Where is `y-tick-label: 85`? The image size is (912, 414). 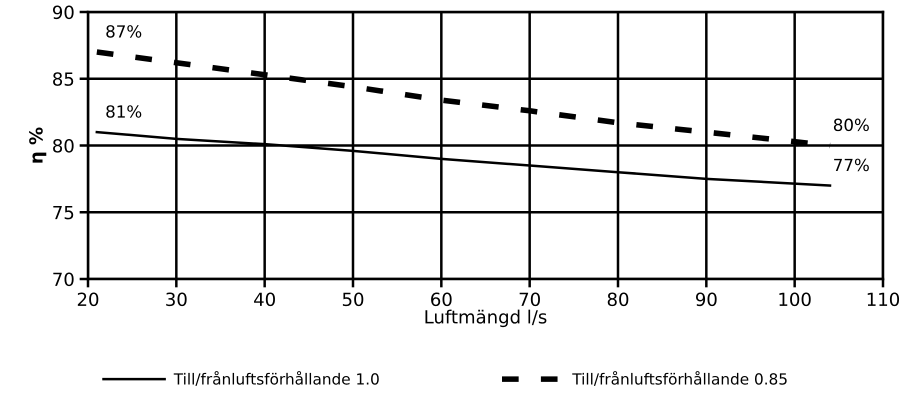 y-tick-label: 85 is located at coordinates (63, 79).